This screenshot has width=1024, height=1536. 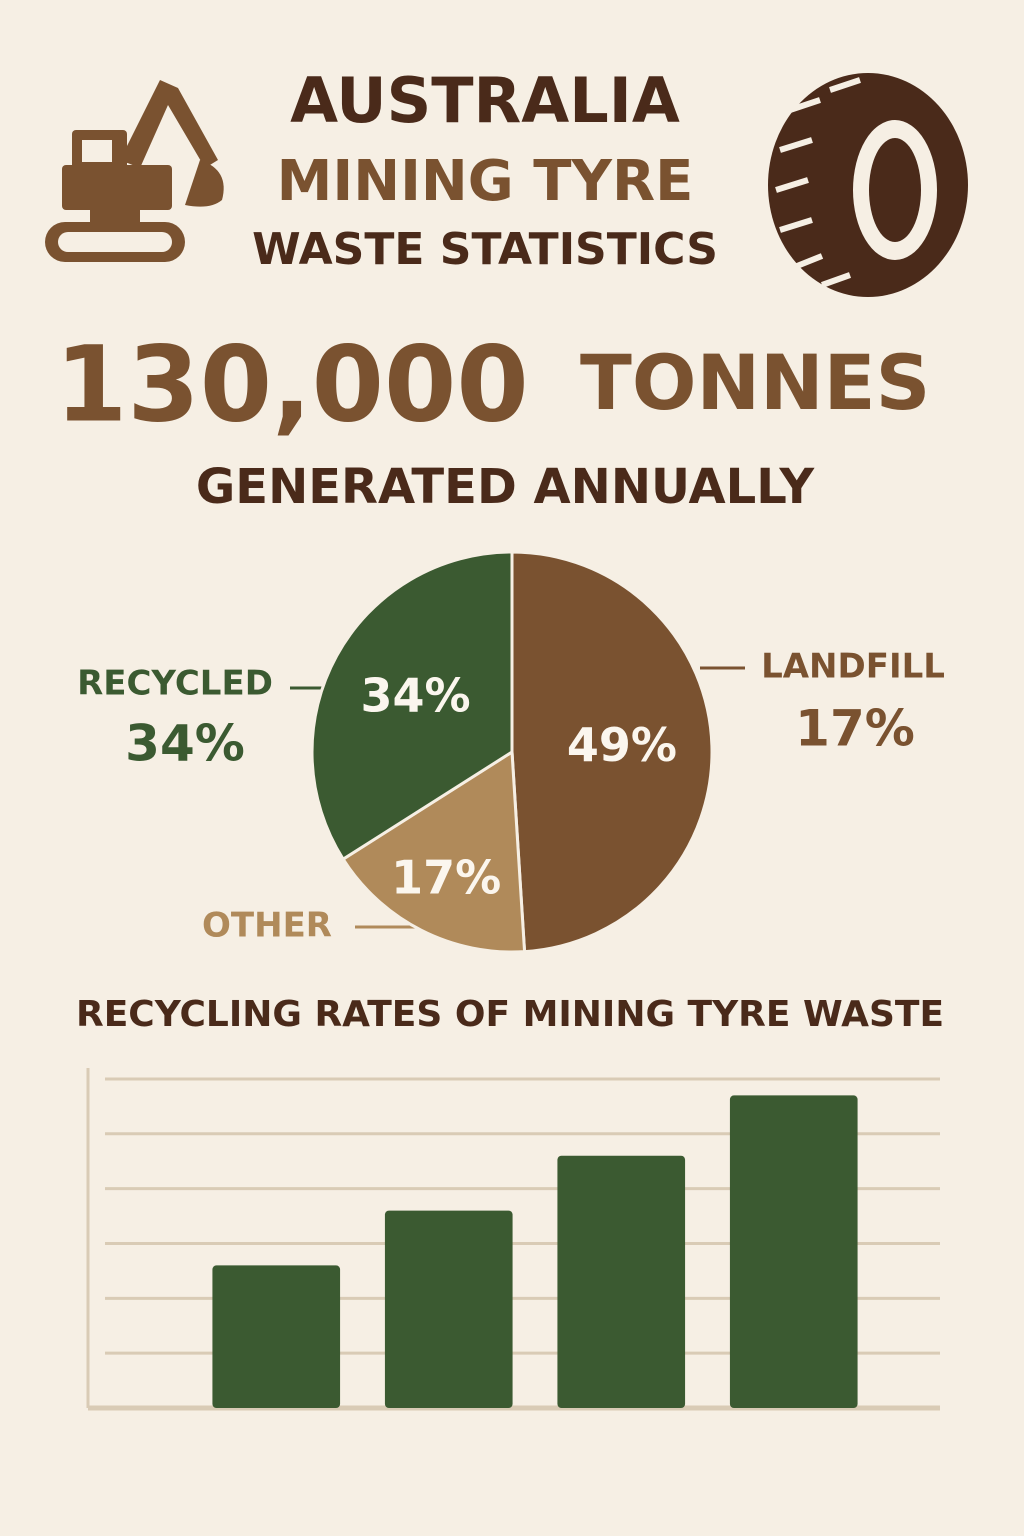 I want to click on chart-title: RECYCLING RATES OF MINING TYRE WASTE, so click(x=510, y=1014).